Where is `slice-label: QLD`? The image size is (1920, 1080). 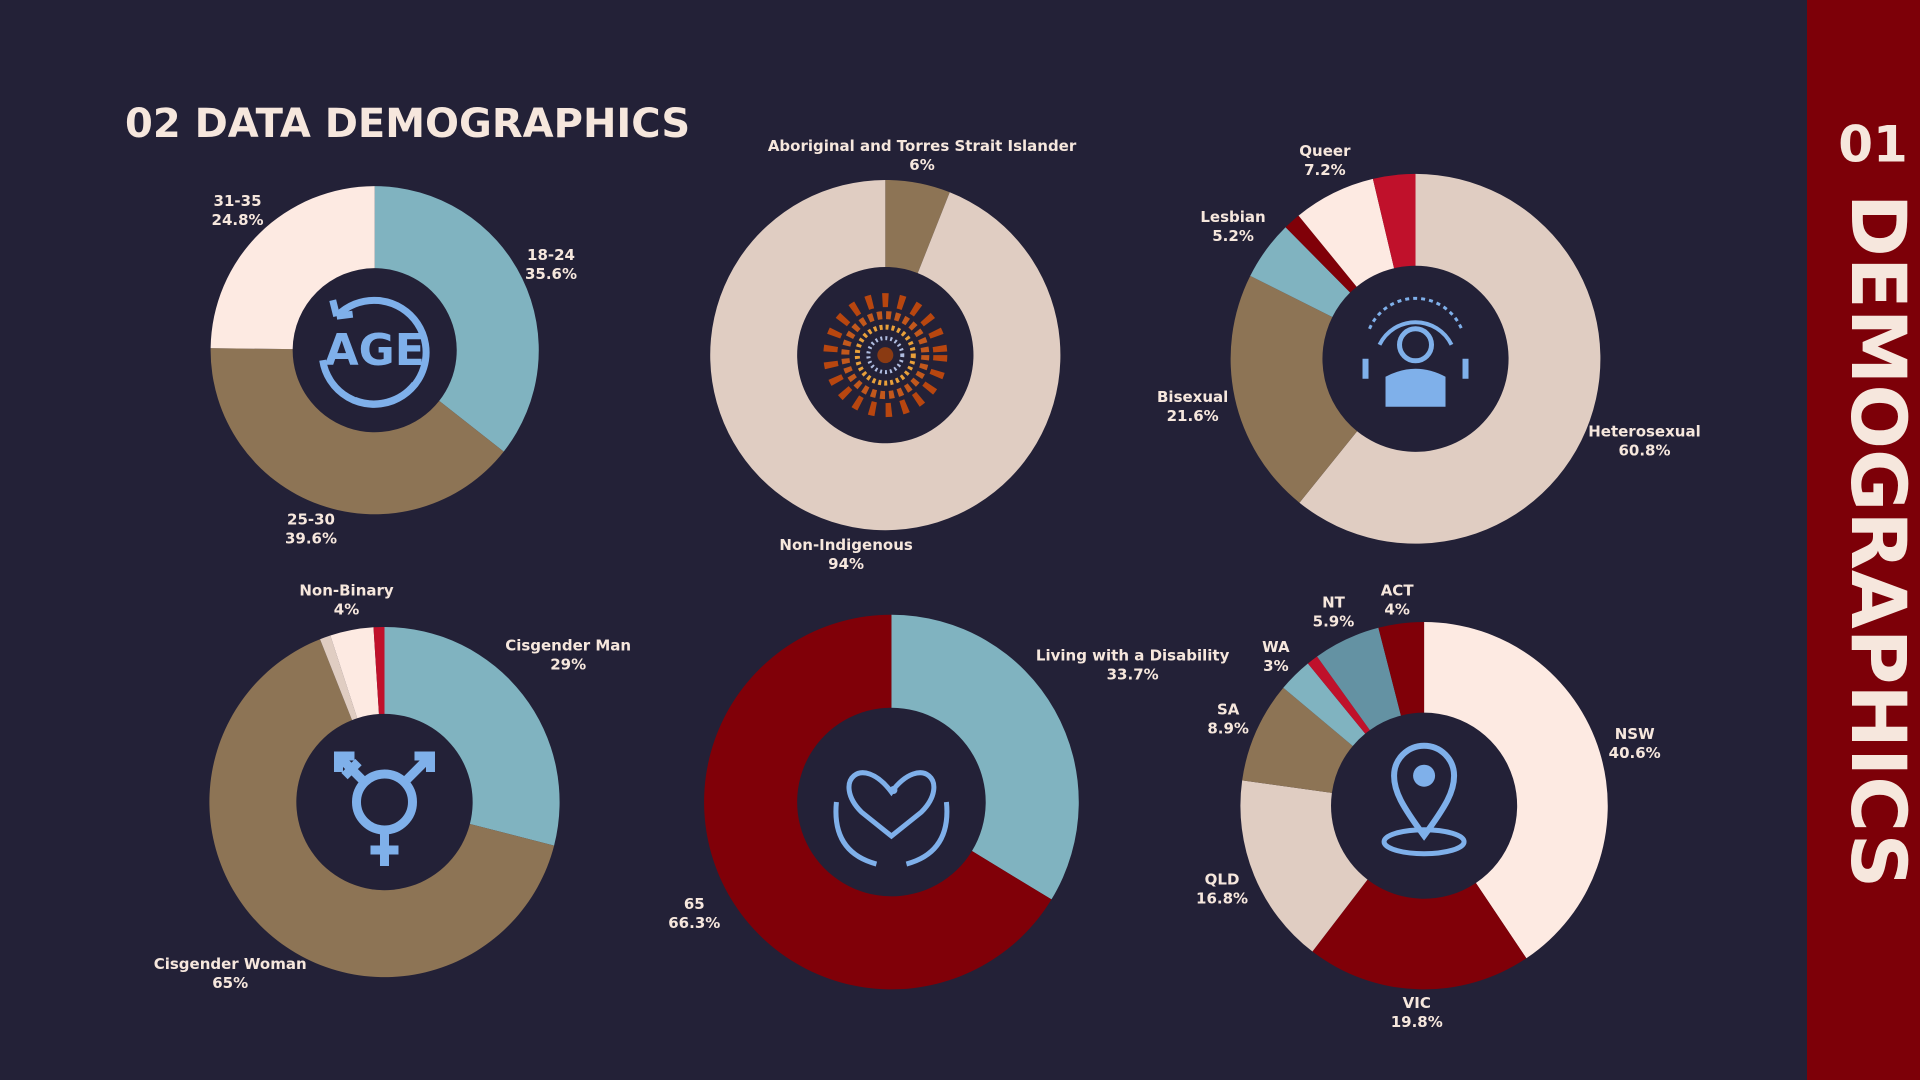
slice-label: QLD is located at coordinates (1222, 879).